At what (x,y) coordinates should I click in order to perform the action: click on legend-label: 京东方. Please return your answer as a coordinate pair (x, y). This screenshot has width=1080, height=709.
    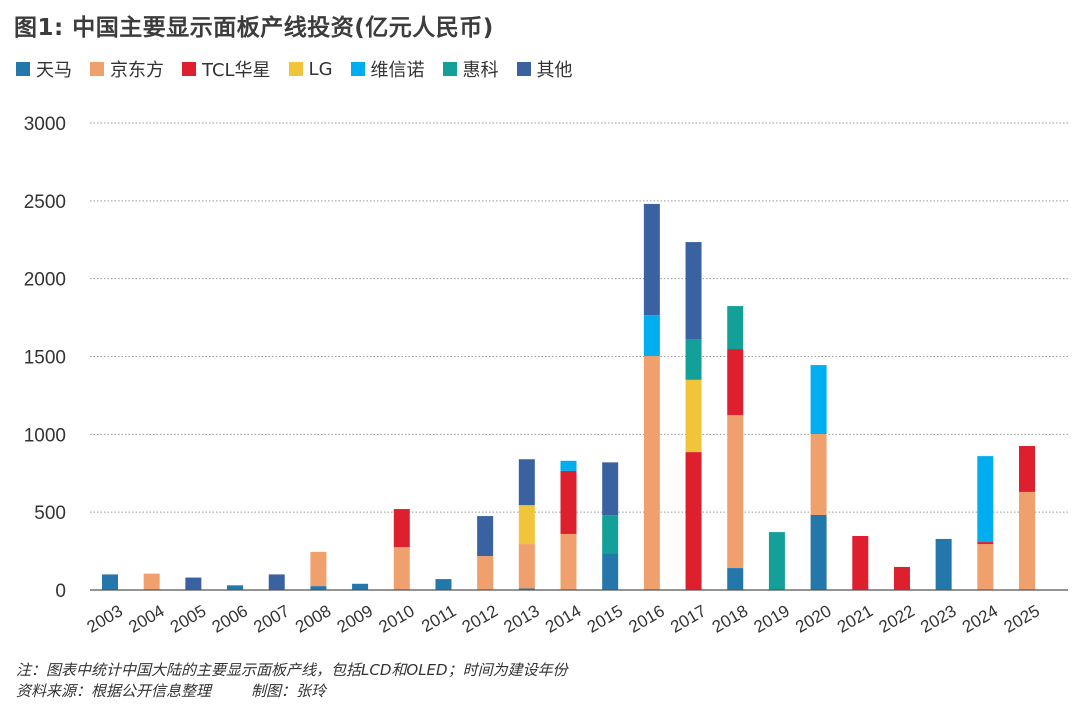
    Looking at the image, I should click on (137, 70).